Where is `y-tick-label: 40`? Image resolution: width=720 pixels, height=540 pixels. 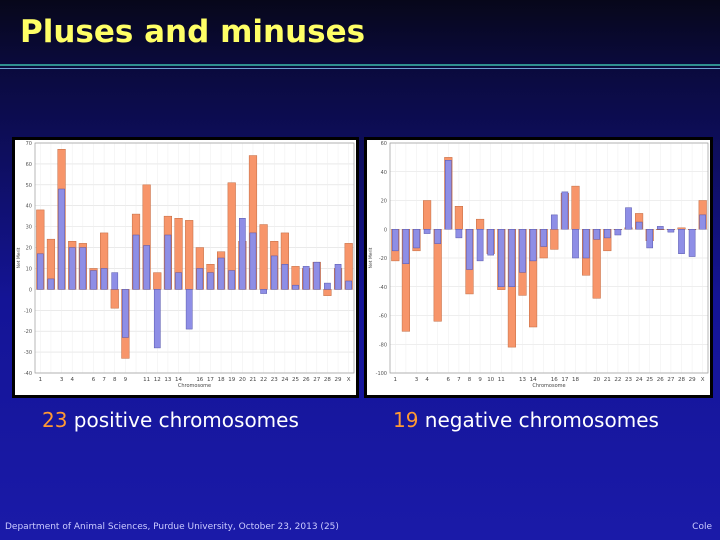
y-tick-label: 40 is located at coordinates (29, 207).